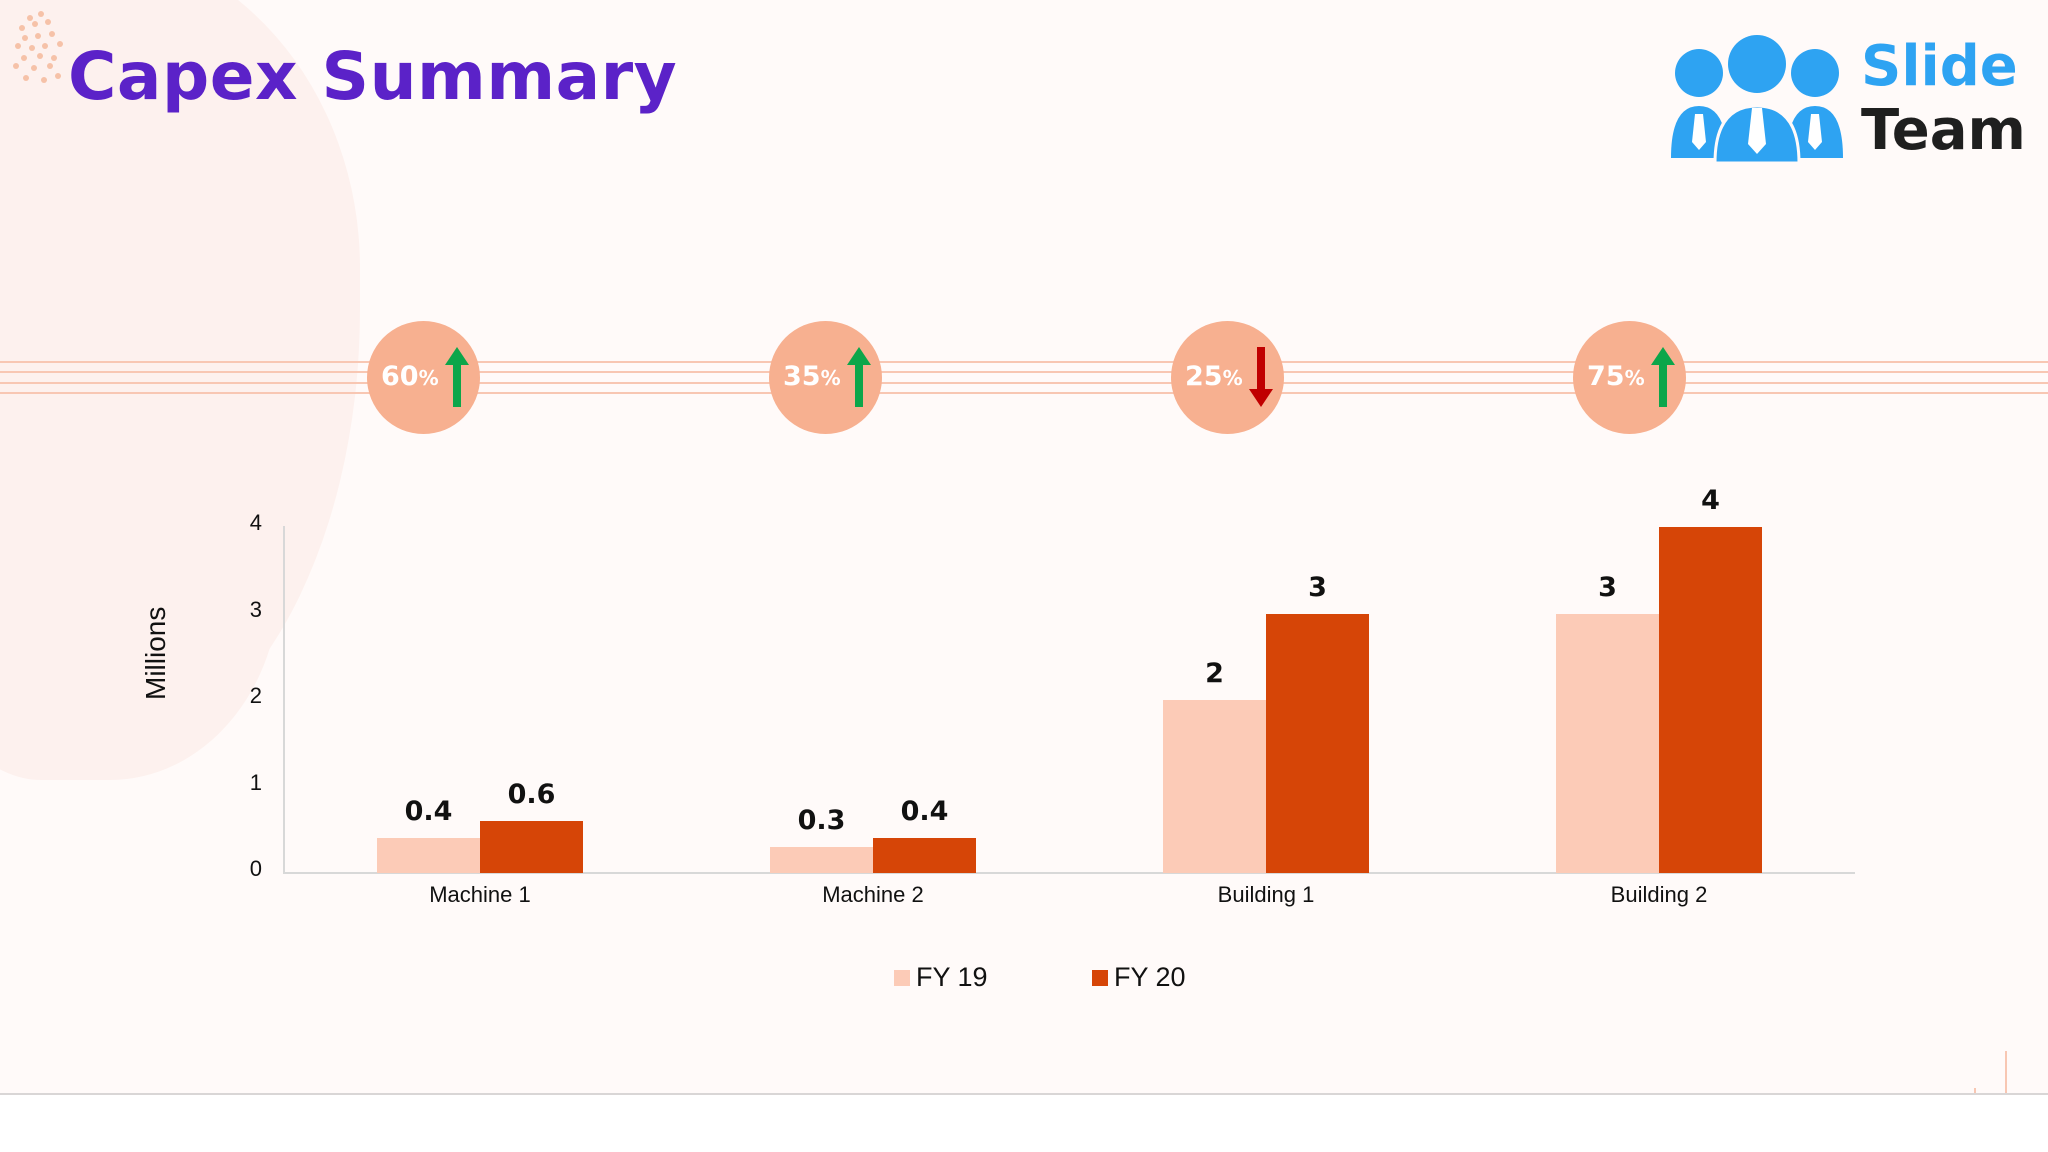  Describe the element at coordinates (1069, 873) in the screenshot. I see `x-axis` at that location.